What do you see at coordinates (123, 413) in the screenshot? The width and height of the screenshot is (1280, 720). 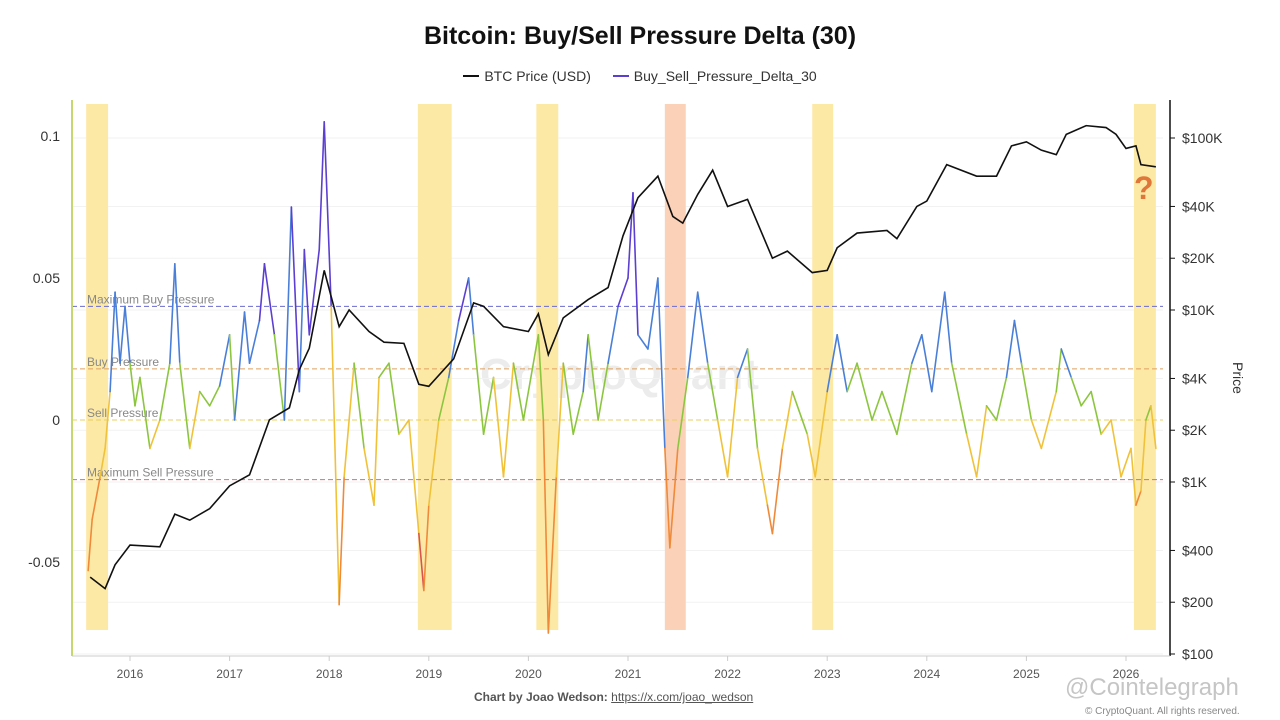 I see `reference-line-label: Sell Pressure` at bounding box center [123, 413].